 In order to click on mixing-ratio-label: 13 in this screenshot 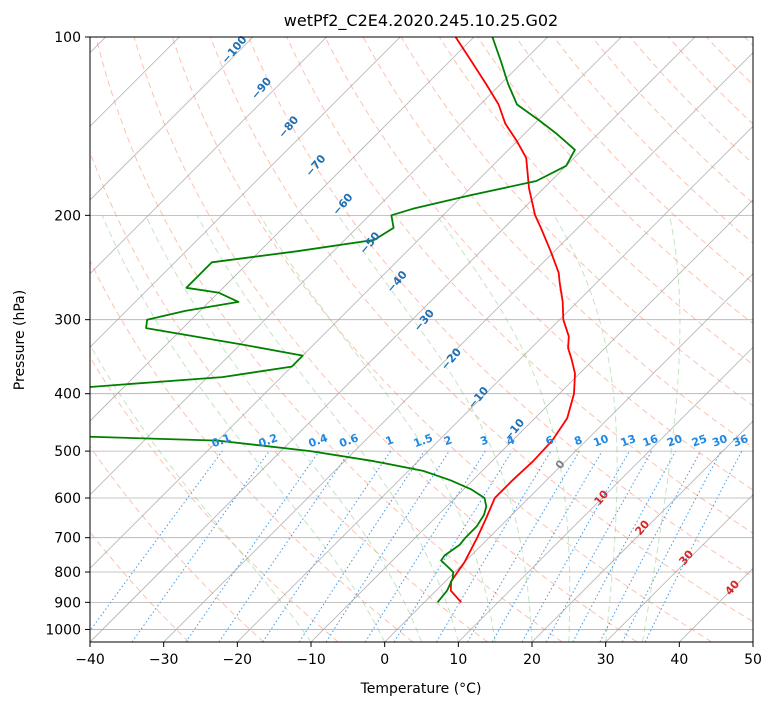, I will do `click(628, 440)`.